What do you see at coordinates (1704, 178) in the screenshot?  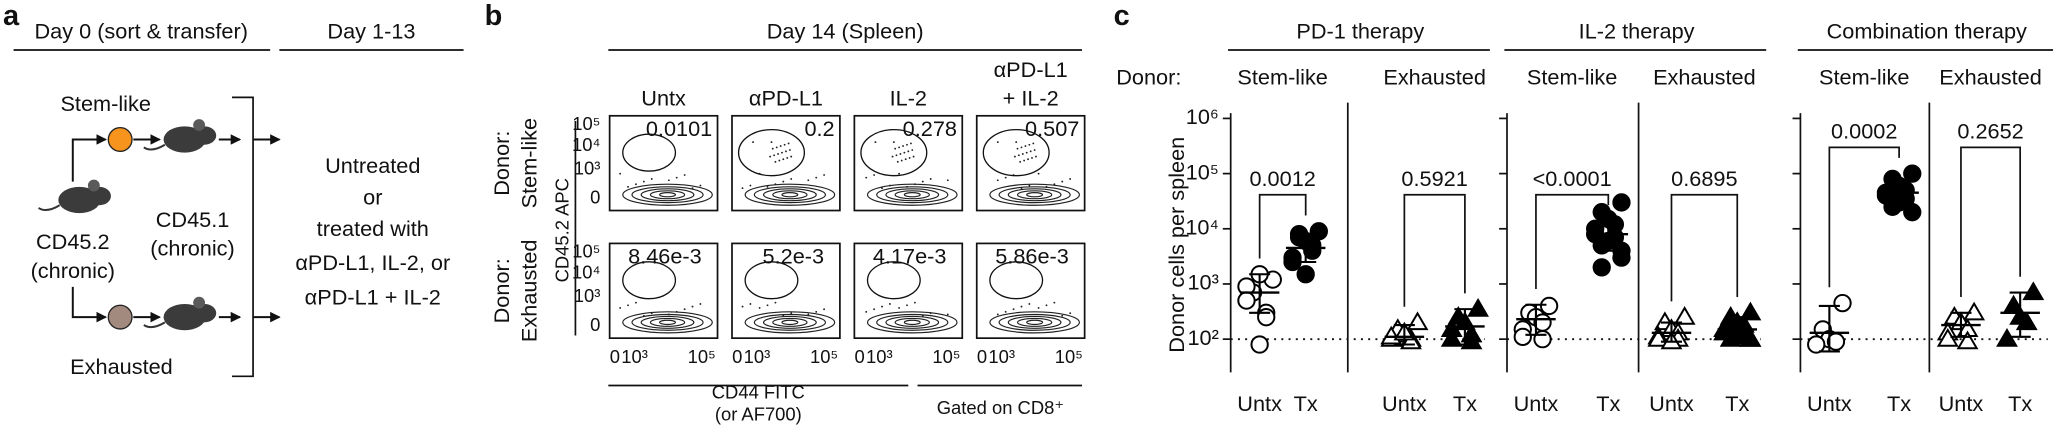 I see `p-value: 0.6895` at bounding box center [1704, 178].